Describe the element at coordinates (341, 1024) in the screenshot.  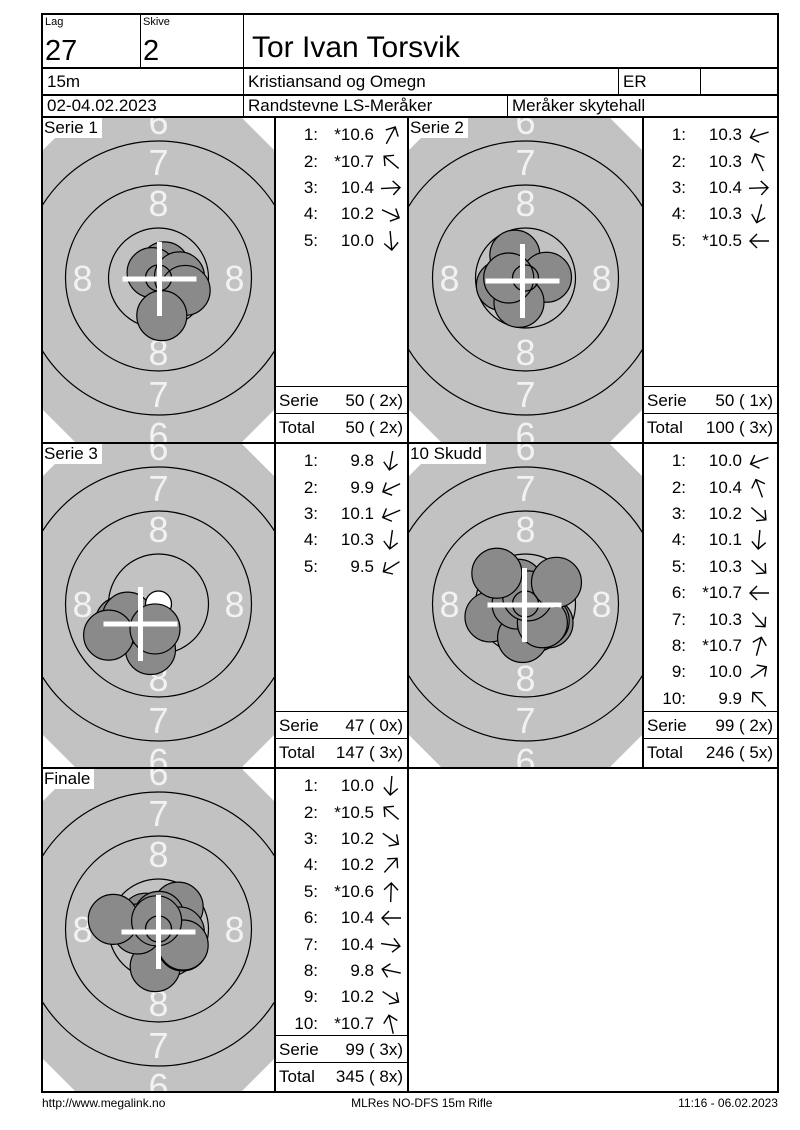
I see `shot-row: 10: *10.7` at that location.